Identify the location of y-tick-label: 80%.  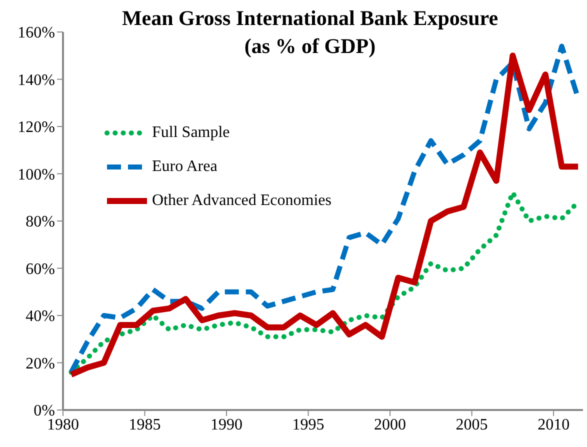
(40, 222).